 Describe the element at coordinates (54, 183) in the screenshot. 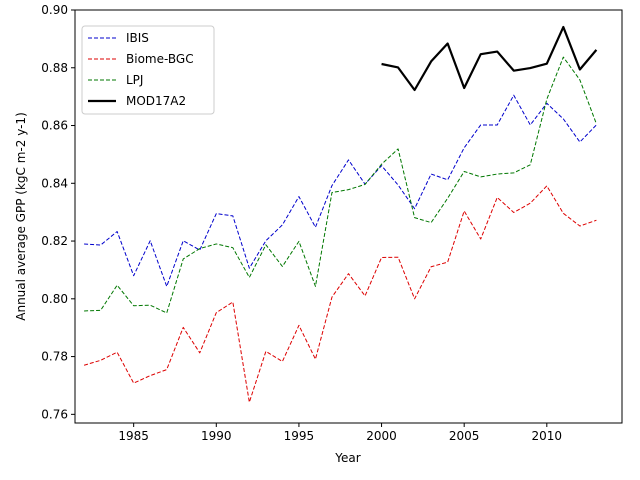

I see `y-tick-label: 0.84` at that location.